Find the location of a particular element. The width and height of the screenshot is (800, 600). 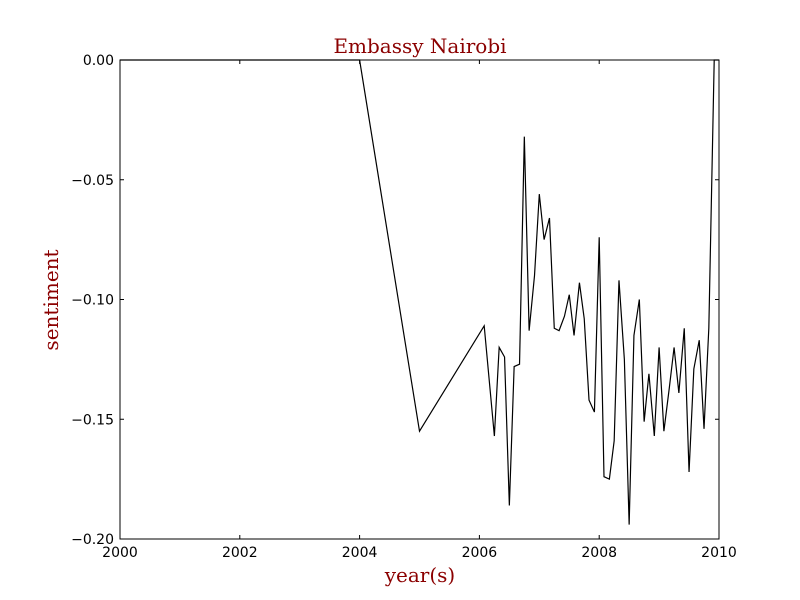

x-tick-label: 2010 is located at coordinates (719, 553).